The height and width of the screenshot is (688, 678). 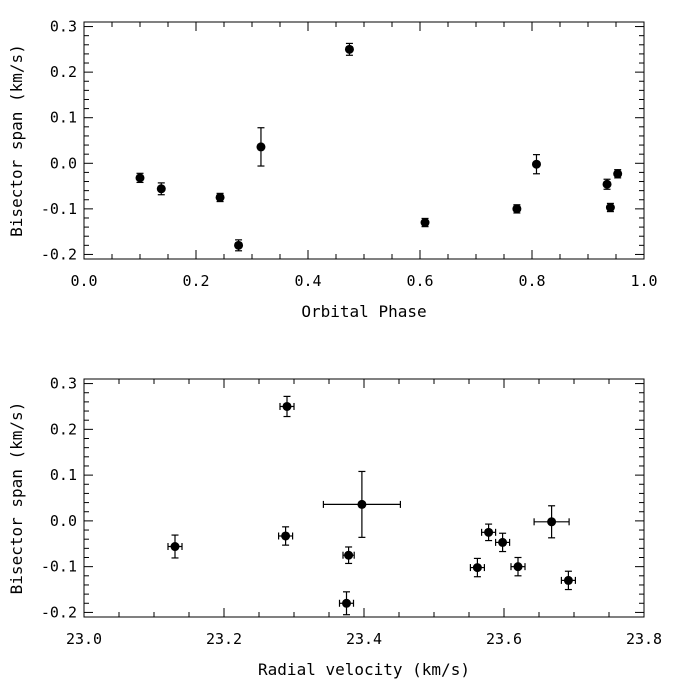 What do you see at coordinates (644, 639) in the screenshot?
I see `x-tick-label: 23.8` at bounding box center [644, 639].